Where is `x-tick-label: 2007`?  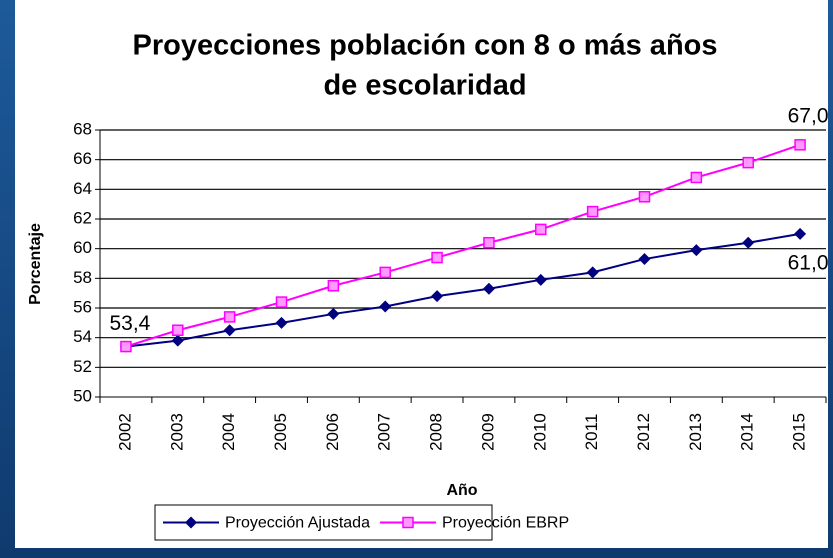 x-tick-label: 2007 is located at coordinates (384, 432).